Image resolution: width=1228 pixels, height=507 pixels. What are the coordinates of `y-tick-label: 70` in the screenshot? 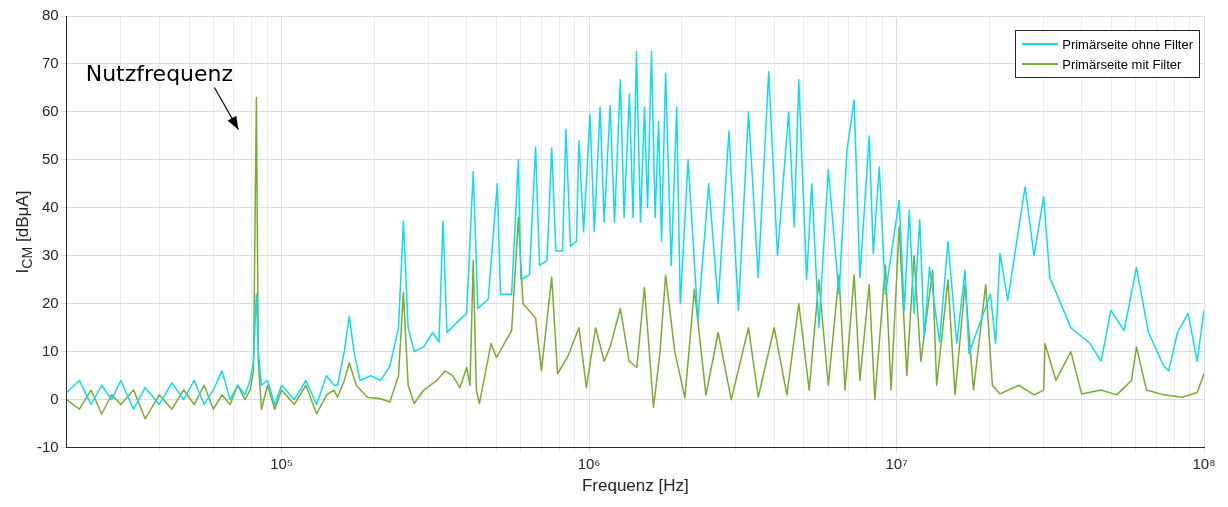 It's located at (50, 63).